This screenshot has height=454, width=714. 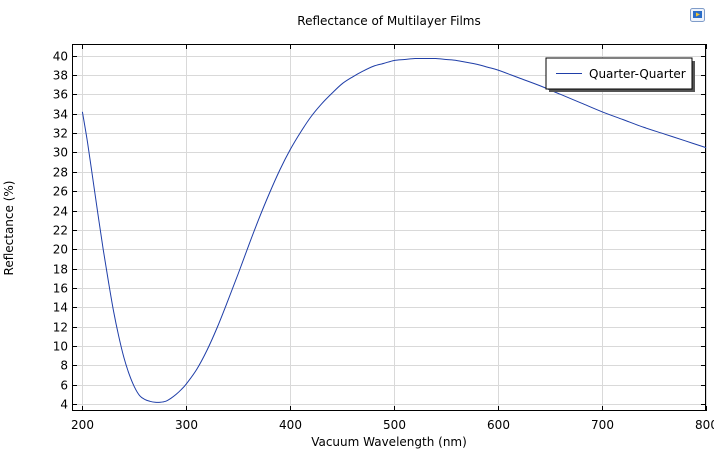 What do you see at coordinates (60, 76) in the screenshot?
I see `y-tick-label: 38` at bounding box center [60, 76].